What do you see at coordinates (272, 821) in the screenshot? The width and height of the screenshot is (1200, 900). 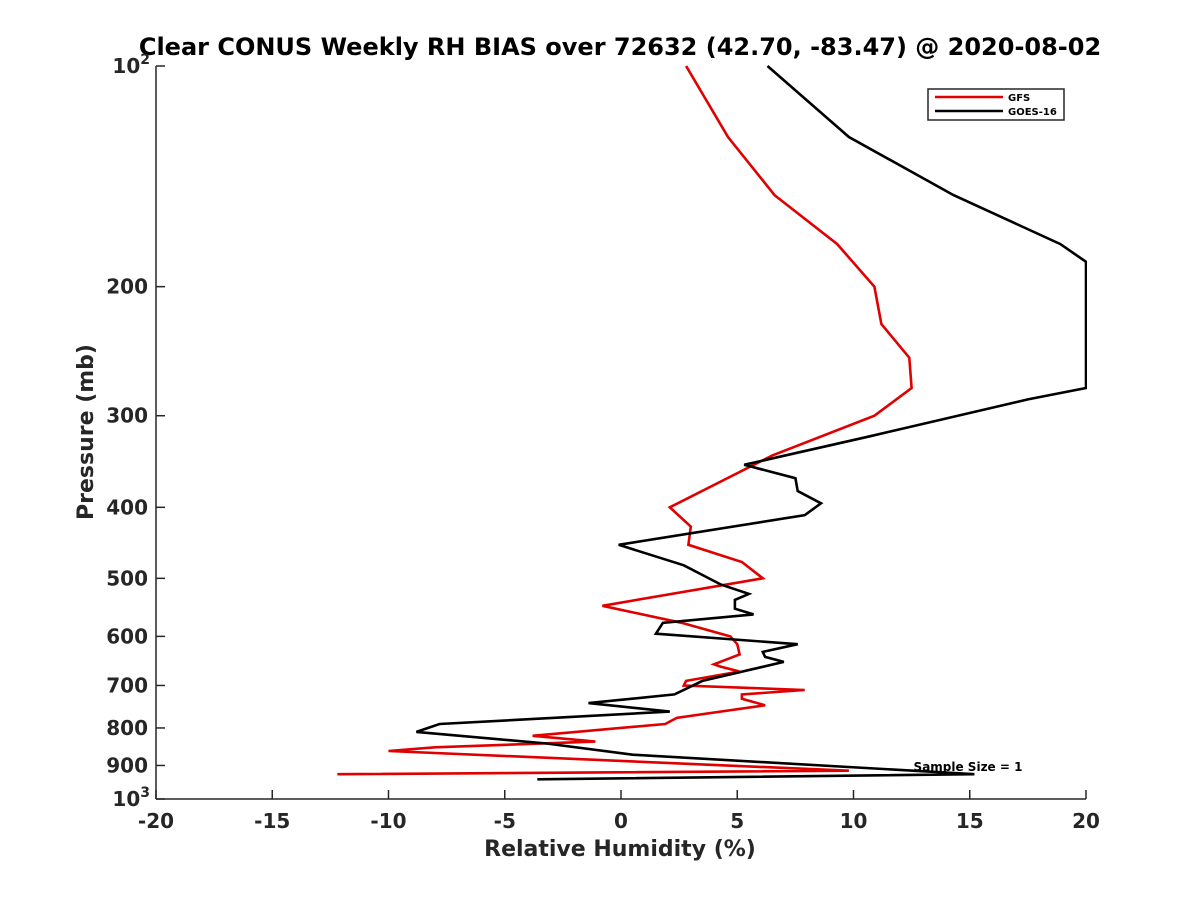 I see `x-tick-label: -15` at bounding box center [272, 821].